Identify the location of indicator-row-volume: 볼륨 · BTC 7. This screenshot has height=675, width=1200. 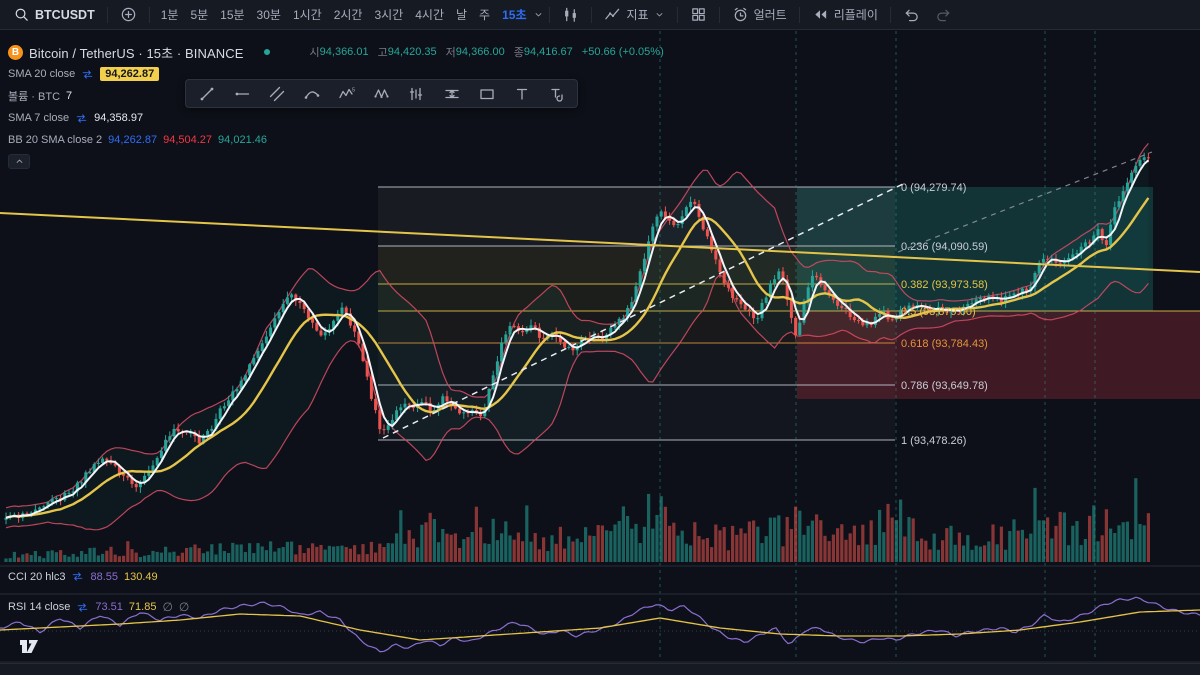
(336, 96).